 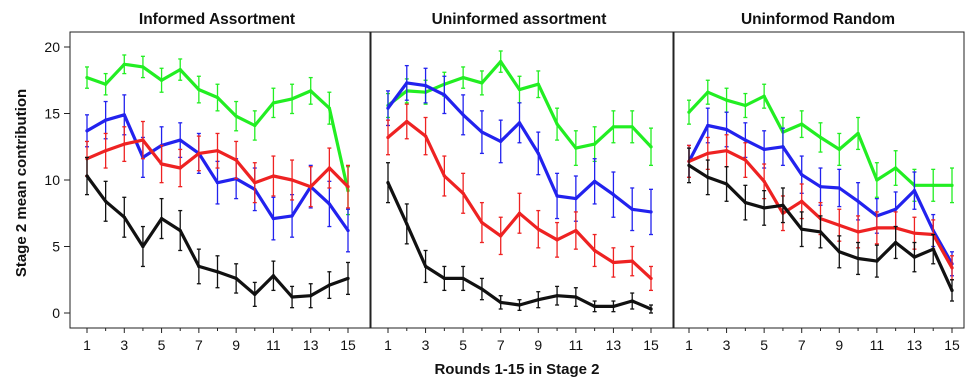 What do you see at coordinates (273, 345) in the screenshot?
I see `x-tick-label: 11` at bounding box center [273, 345].